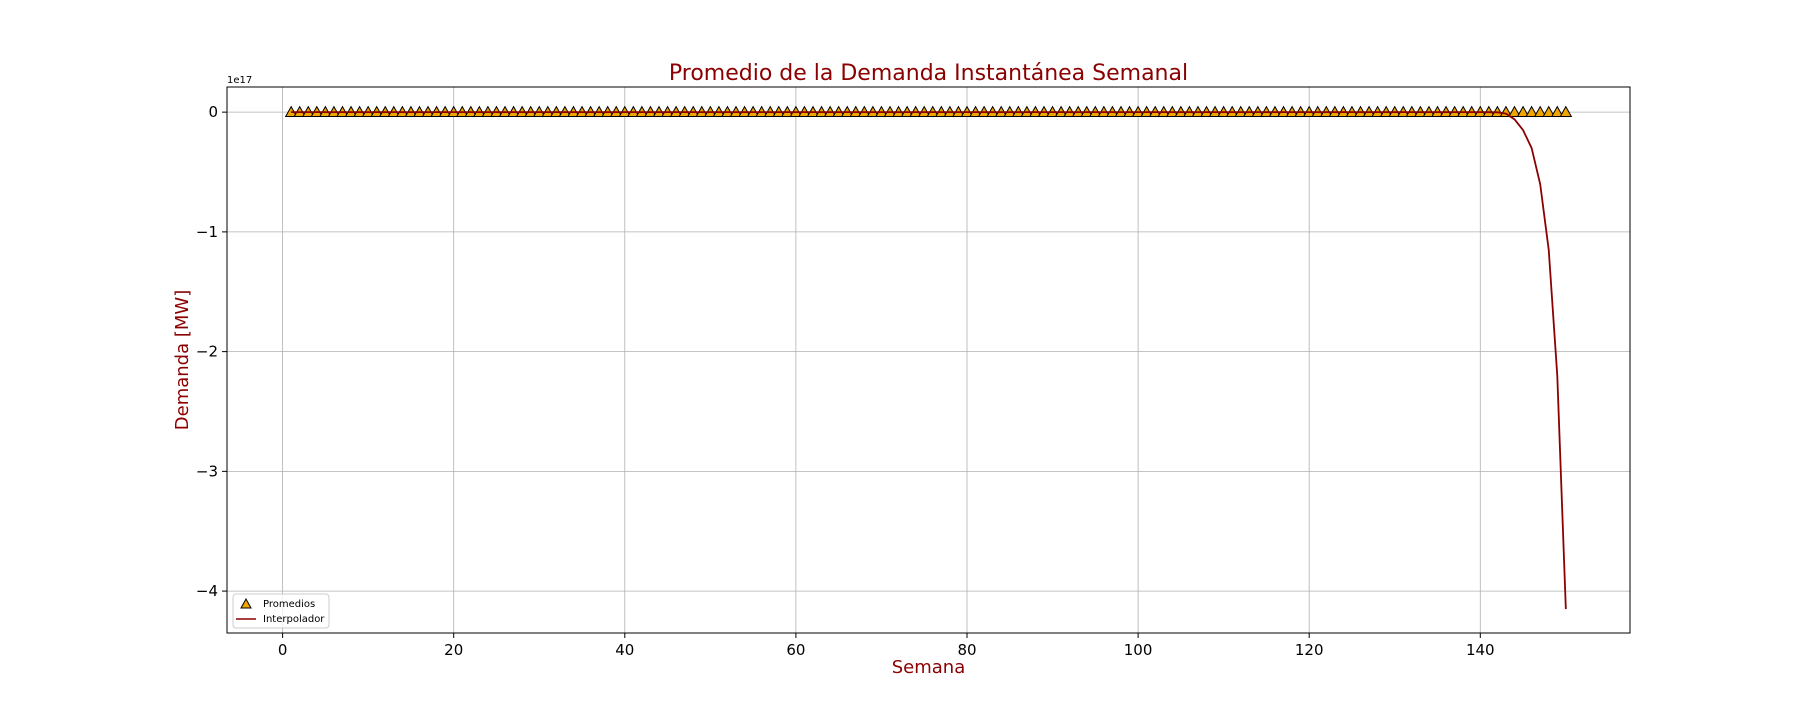 Image resolution: width=1800 pixels, height=720 pixels. What do you see at coordinates (966, 650) in the screenshot?
I see `x-tick-label: 80` at bounding box center [966, 650].